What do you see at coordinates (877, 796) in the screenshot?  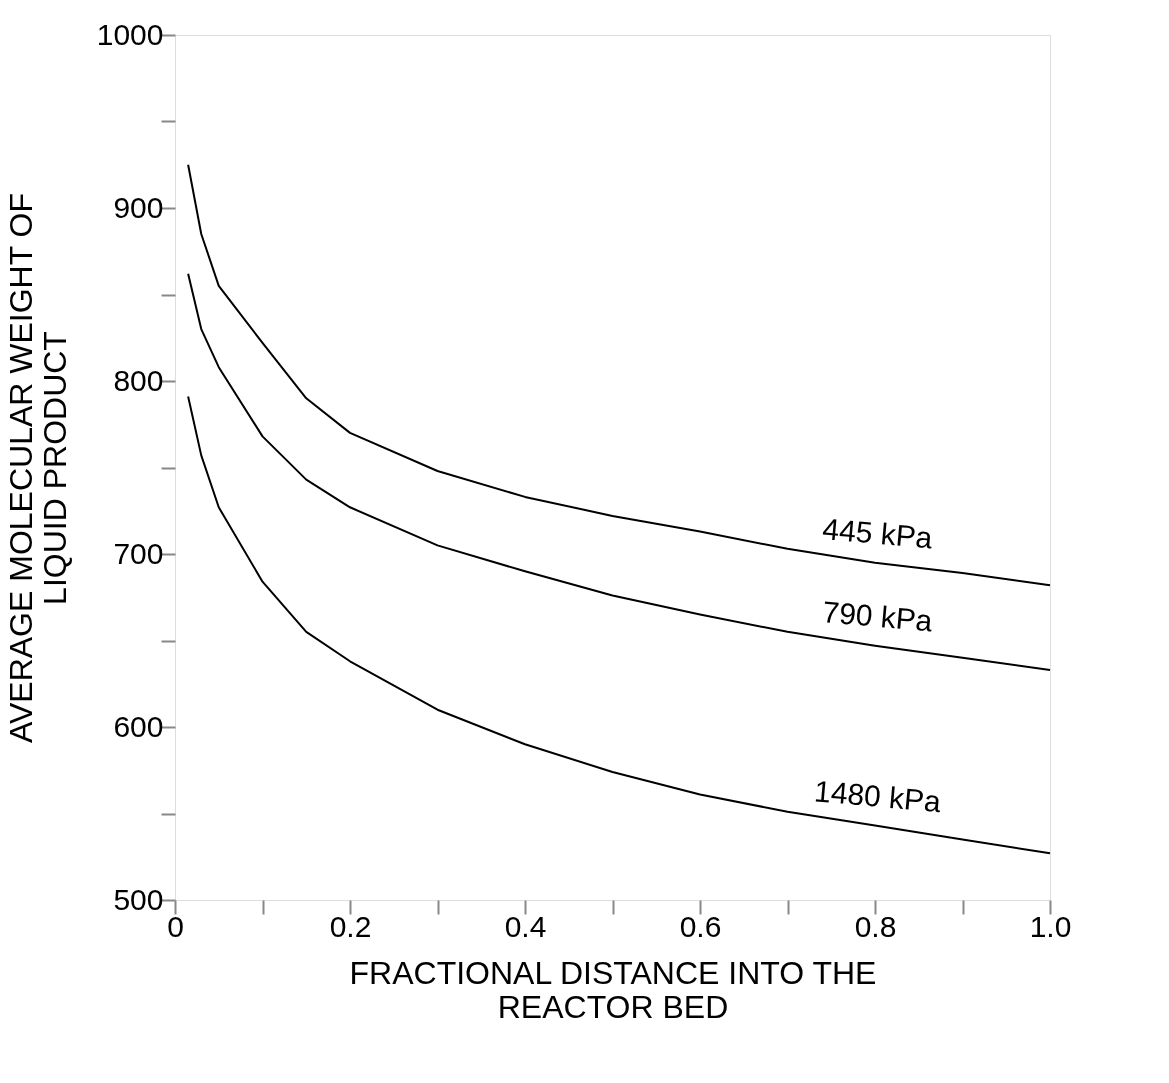 I see `series-label: 1480 kPa` at bounding box center [877, 796].